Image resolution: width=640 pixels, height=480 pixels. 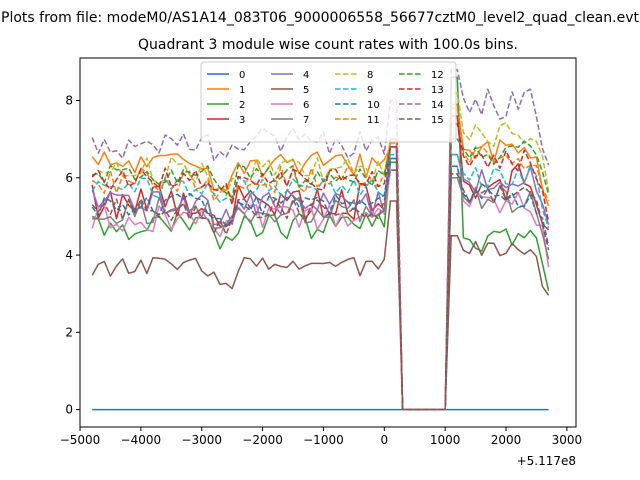 What do you see at coordinates (69, 255) in the screenshot?
I see `y-tick-label: 4` at bounding box center [69, 255].